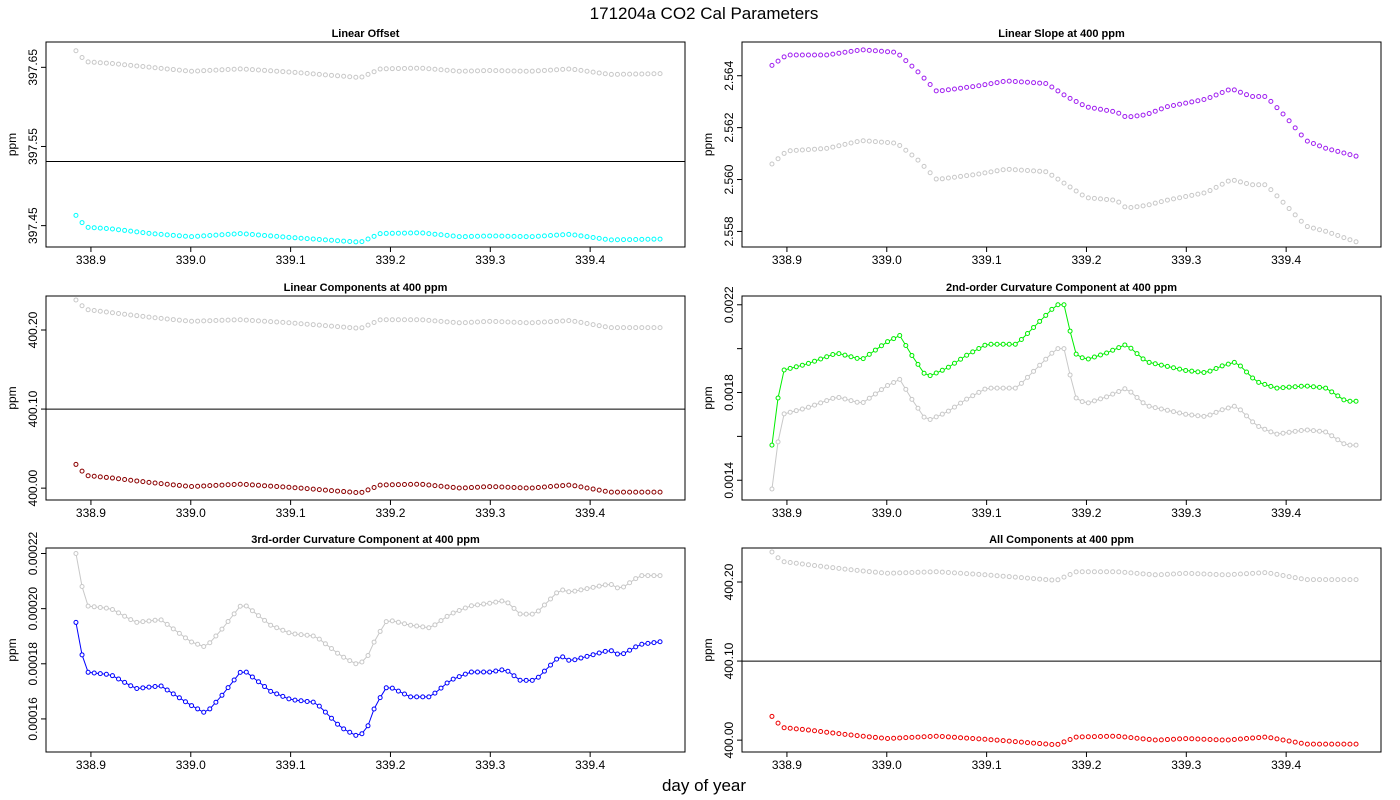 The width and height of the screenshot is (1400, 800). What do you see at coordinates (33, 329) in the screenshot?
I see `y-tick-label: 400.20` at bounding box center [33, 329].